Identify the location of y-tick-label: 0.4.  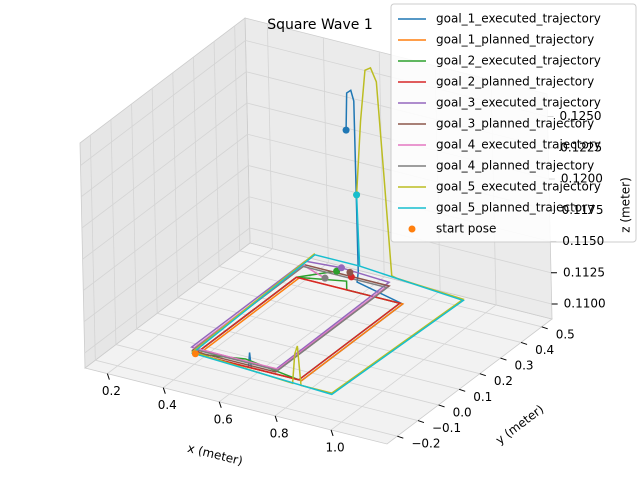
(544, 350).